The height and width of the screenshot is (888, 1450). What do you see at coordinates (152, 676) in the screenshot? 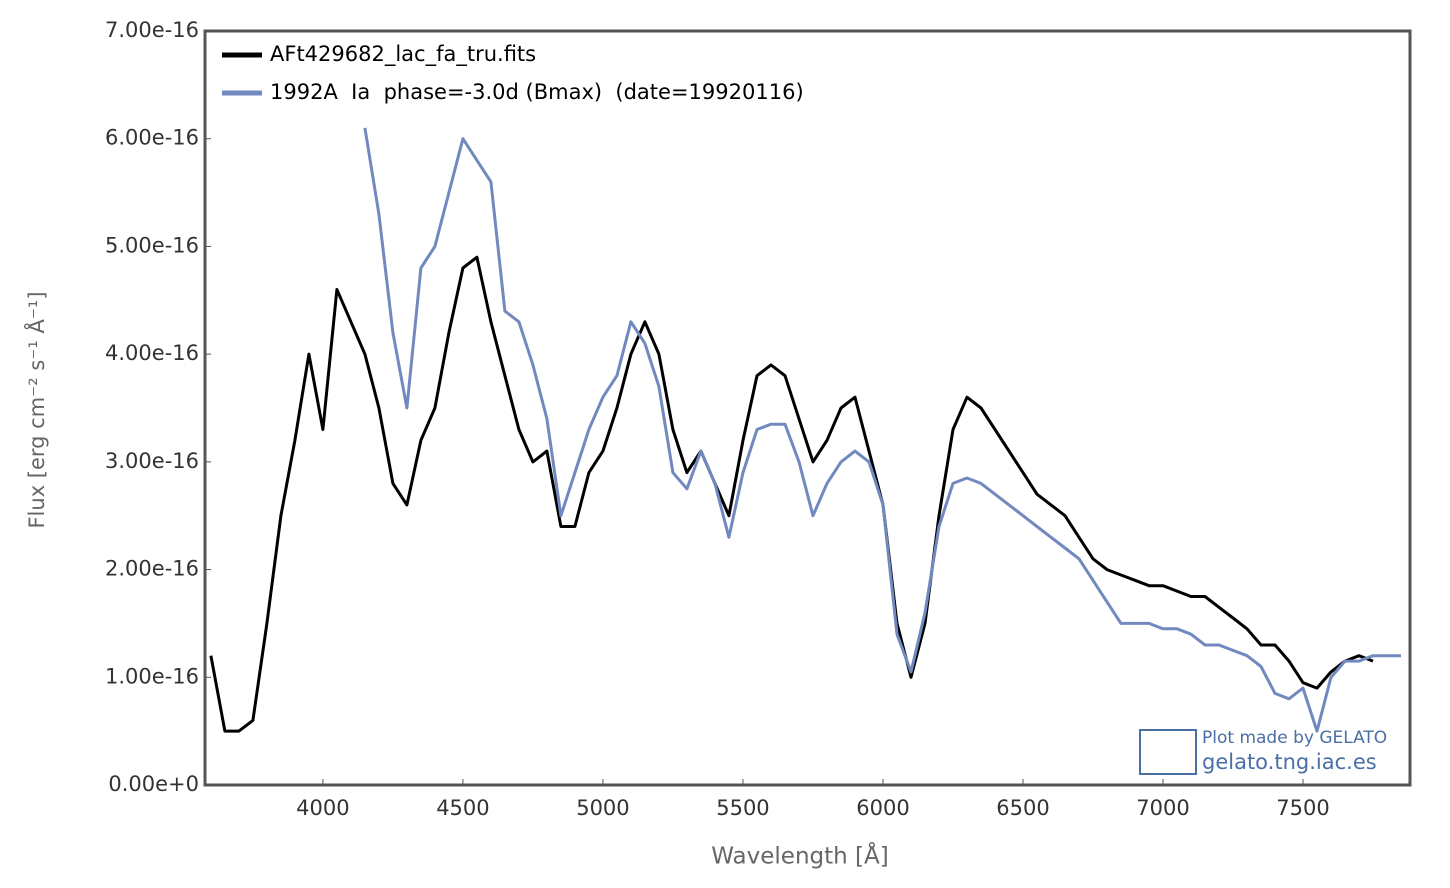
I see `y-tick-label: 1.00e-16` at bounding box center [152, 676].